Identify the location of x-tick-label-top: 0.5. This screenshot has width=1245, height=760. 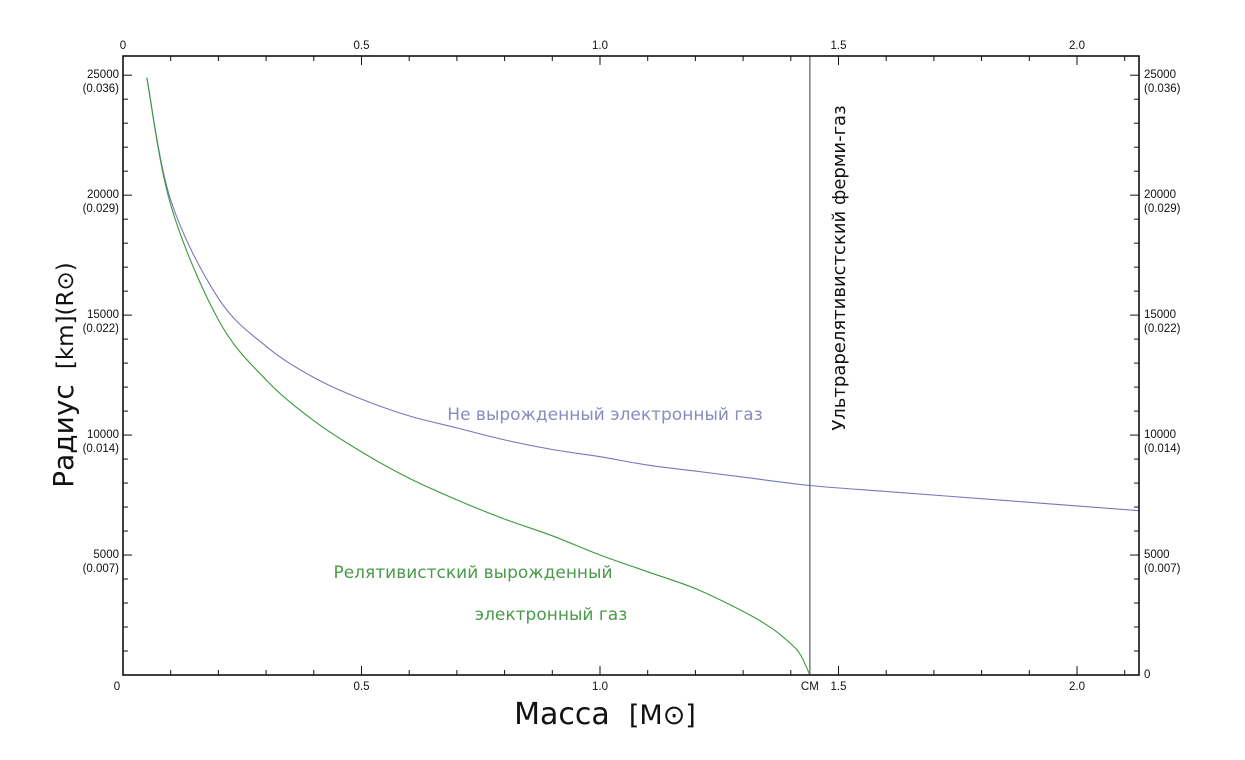
(361, 46).